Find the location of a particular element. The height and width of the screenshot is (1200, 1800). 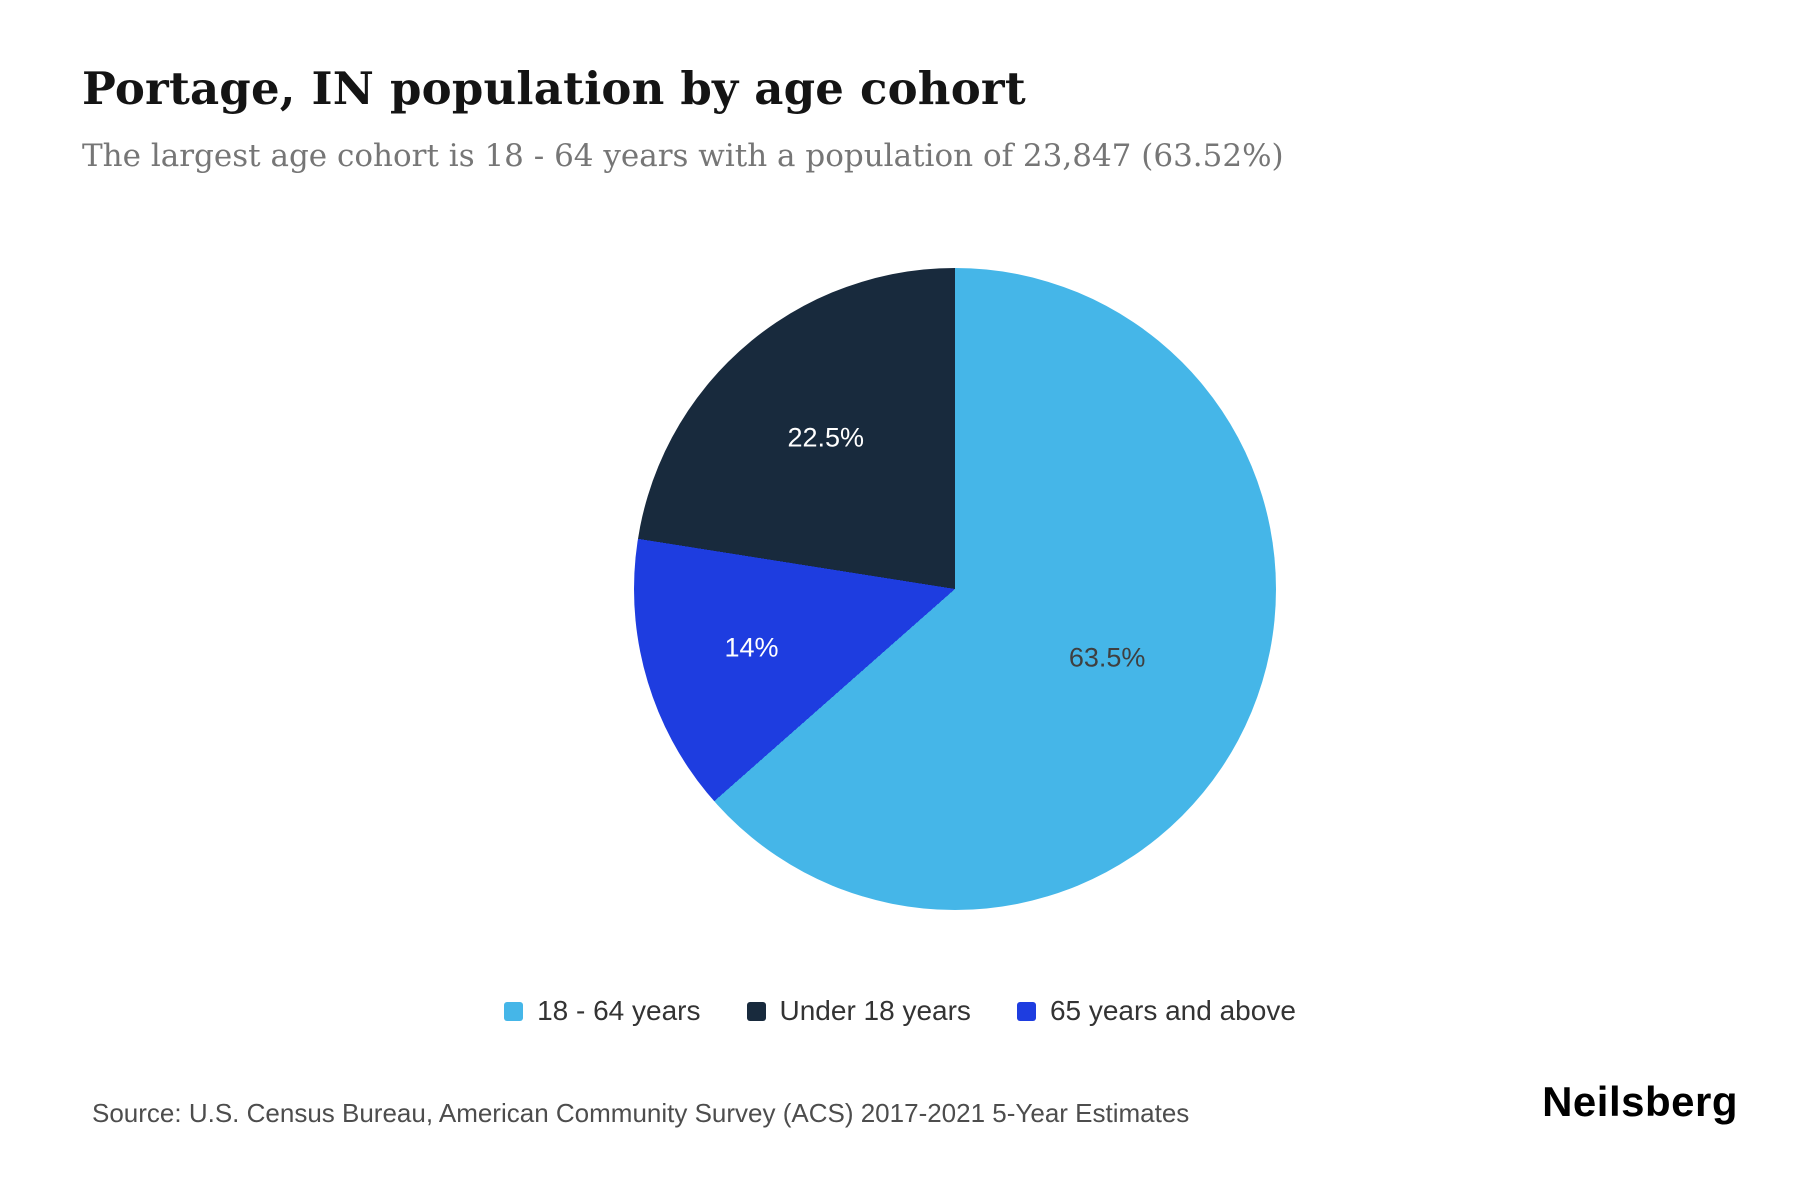

legend-item: 65 years and above is located at coordinates (1156, 1011).